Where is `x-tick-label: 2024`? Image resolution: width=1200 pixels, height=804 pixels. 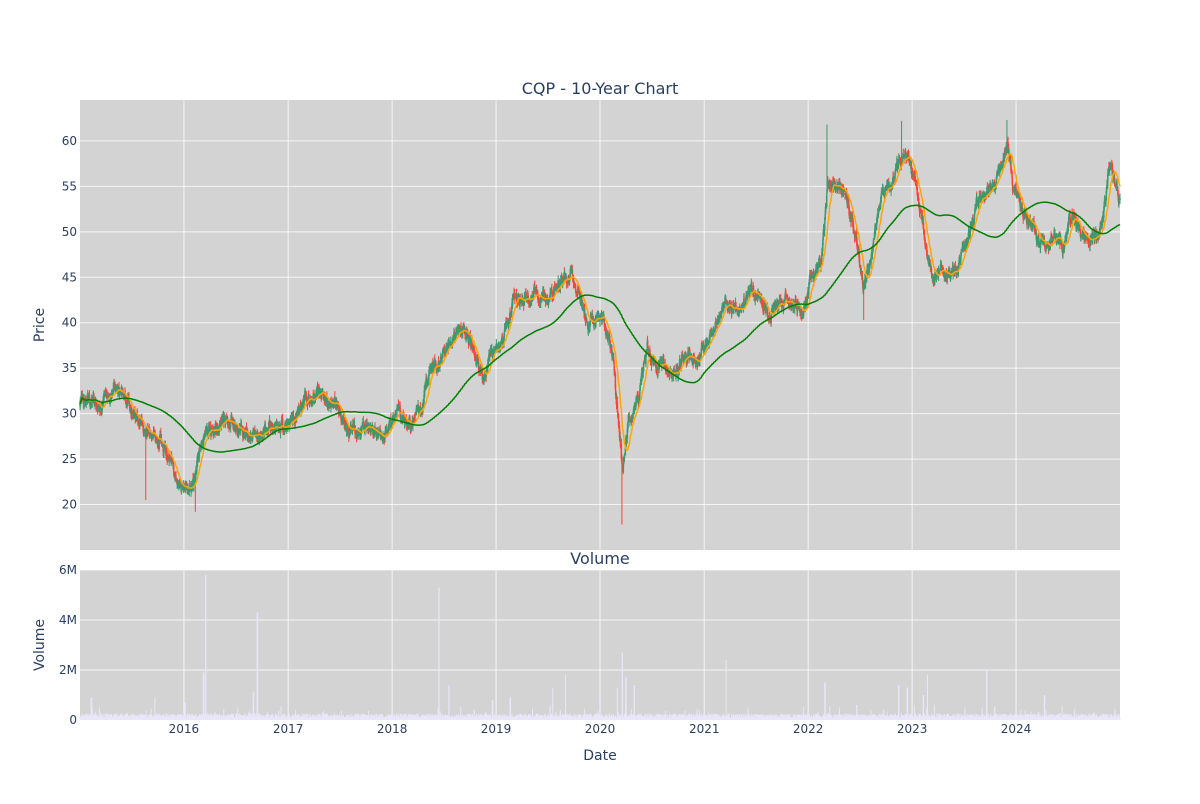
x-tick-label: 2024 is located at coordinates (1016, 729).